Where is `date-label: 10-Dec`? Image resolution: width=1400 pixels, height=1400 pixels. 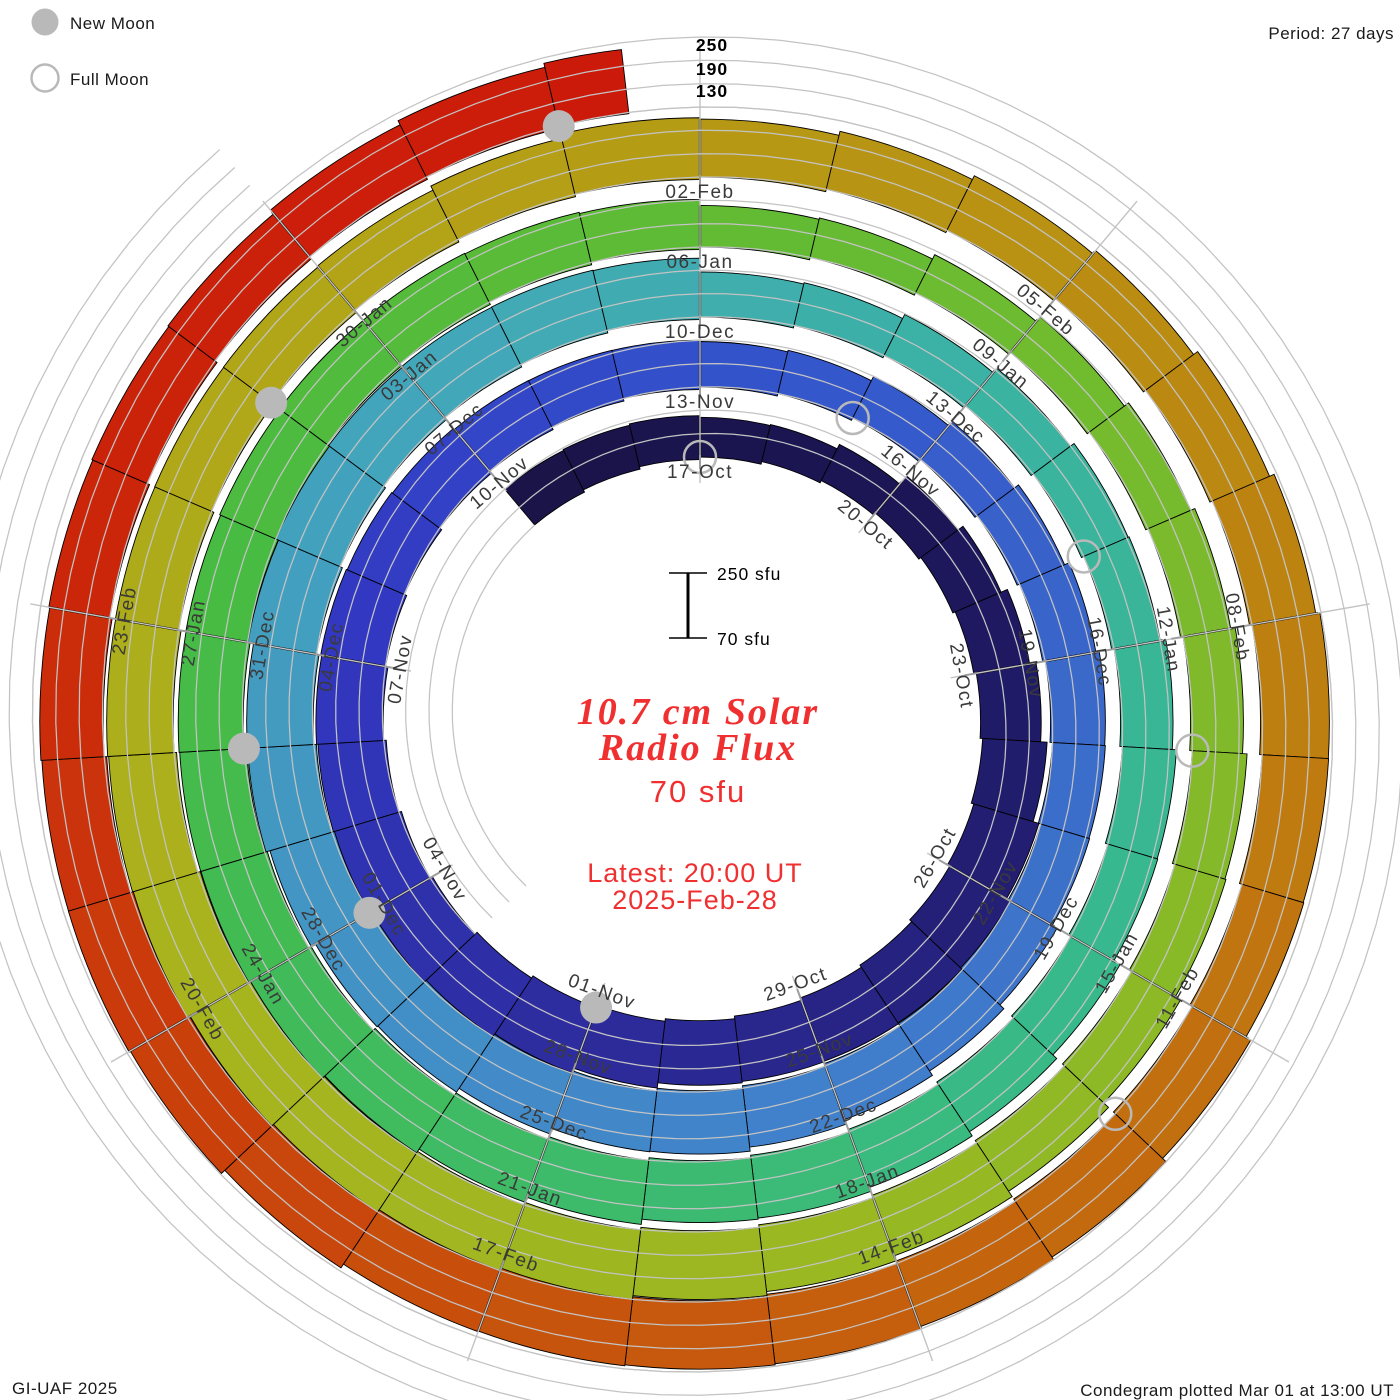 date-label: 10-Dec is located at coordinates (700, 332).